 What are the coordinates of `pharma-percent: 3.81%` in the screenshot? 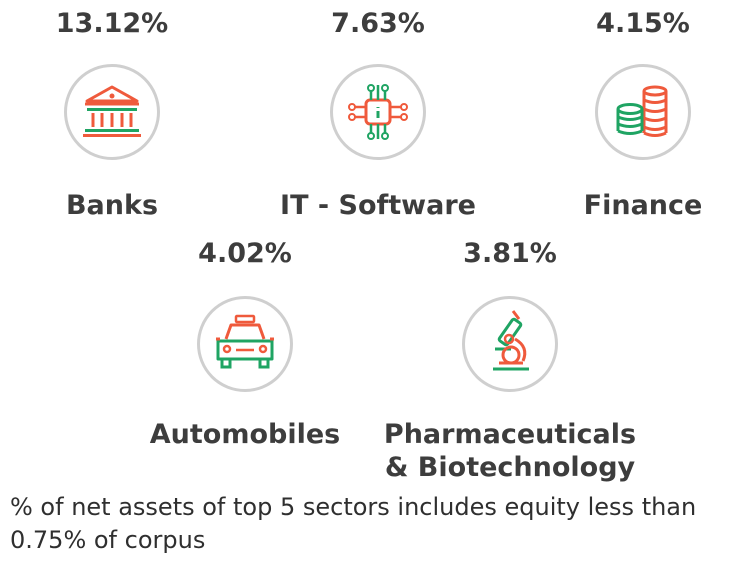 It's located at (510, 253).